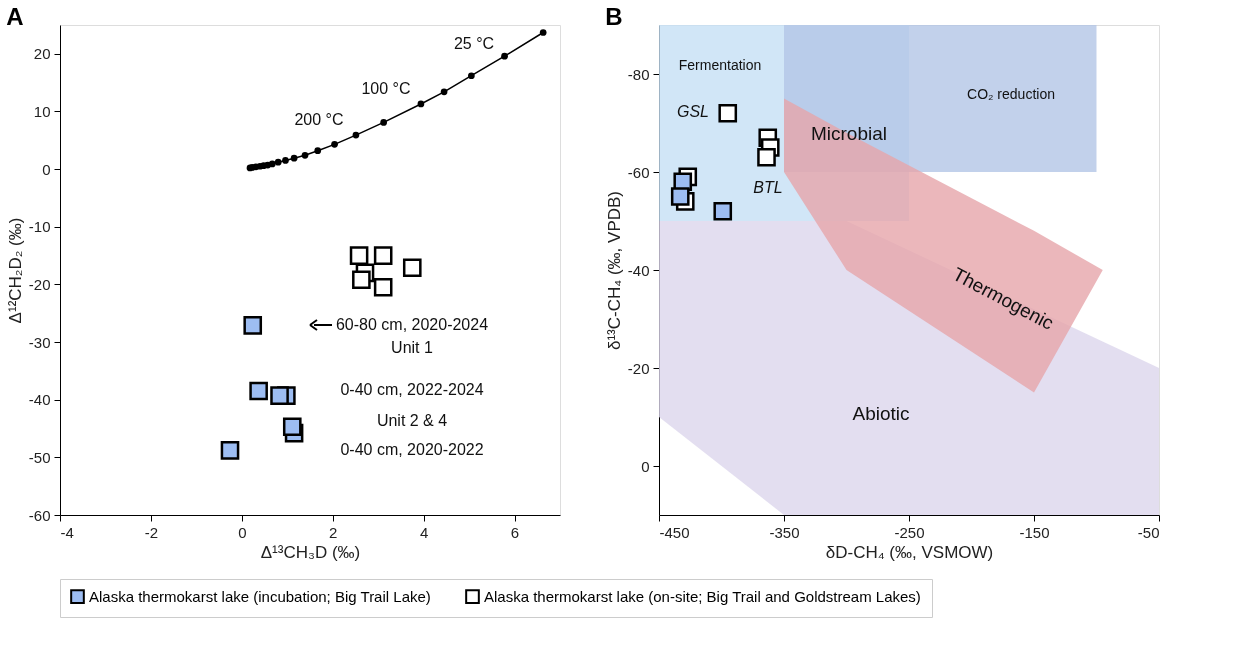  What do you see at coordinates (1011, 94) in the screenshot?
I see `annotation: CO₂ reduction` at bounding box center [1011, 94].